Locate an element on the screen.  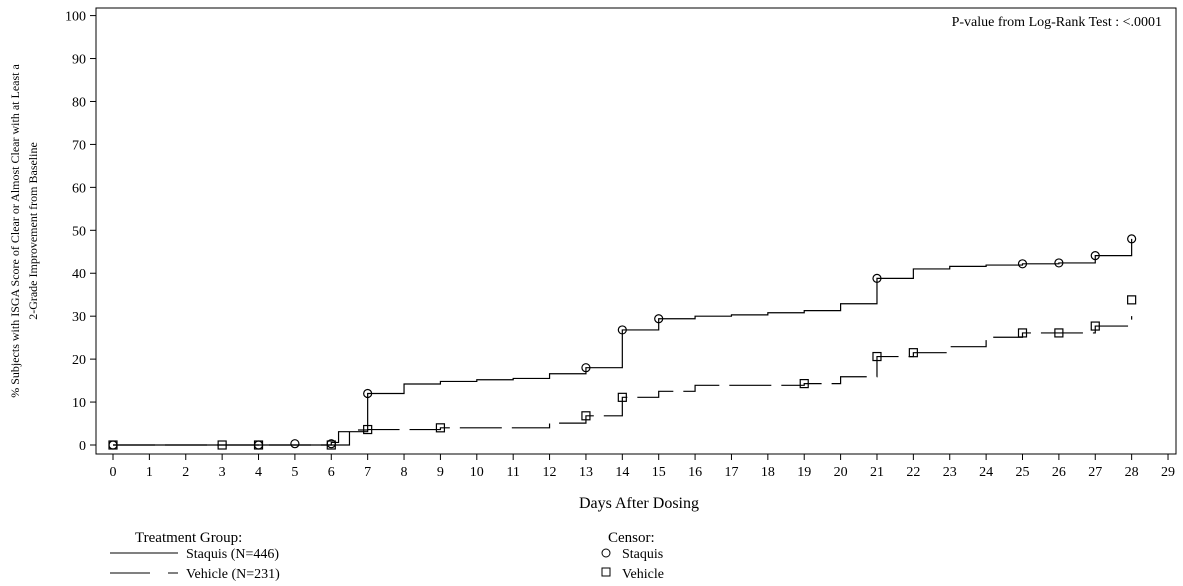
x-tick-label-29: 29 is located at coordinates (1168, 472).